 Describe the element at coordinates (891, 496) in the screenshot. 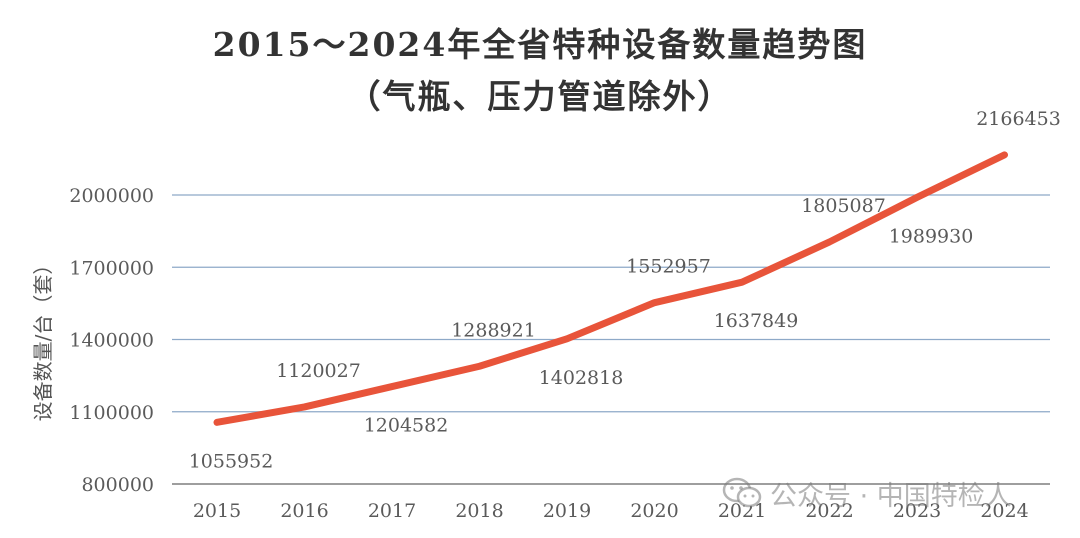

I see `watermark-text: 公众号 · 中国特检人` at that location.